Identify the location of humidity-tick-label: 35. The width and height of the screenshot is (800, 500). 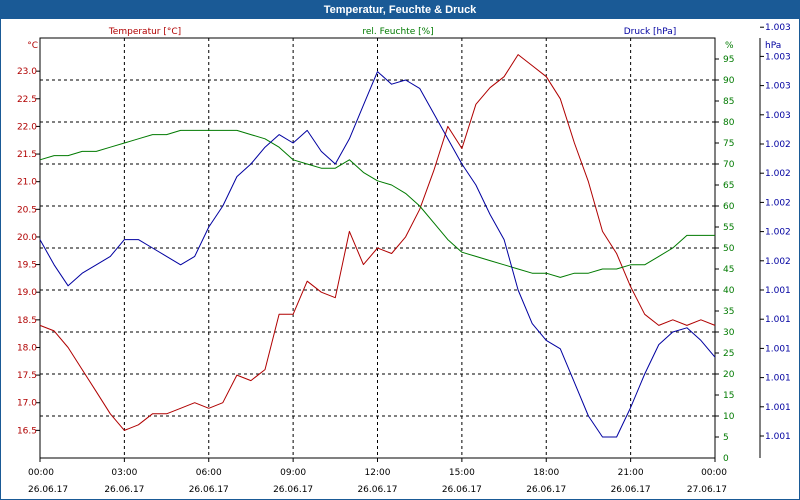
(728, 312).